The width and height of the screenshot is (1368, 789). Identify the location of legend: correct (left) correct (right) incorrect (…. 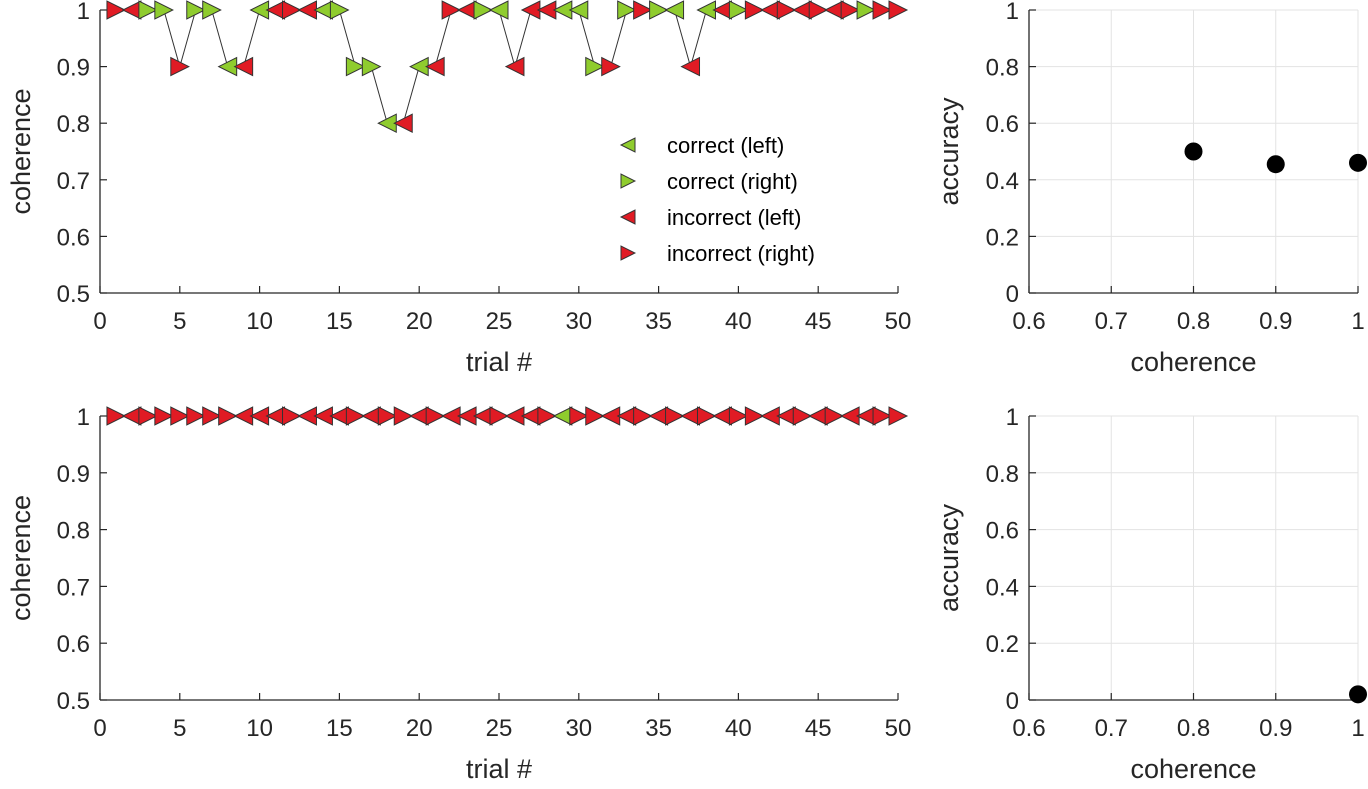
(717, 199).